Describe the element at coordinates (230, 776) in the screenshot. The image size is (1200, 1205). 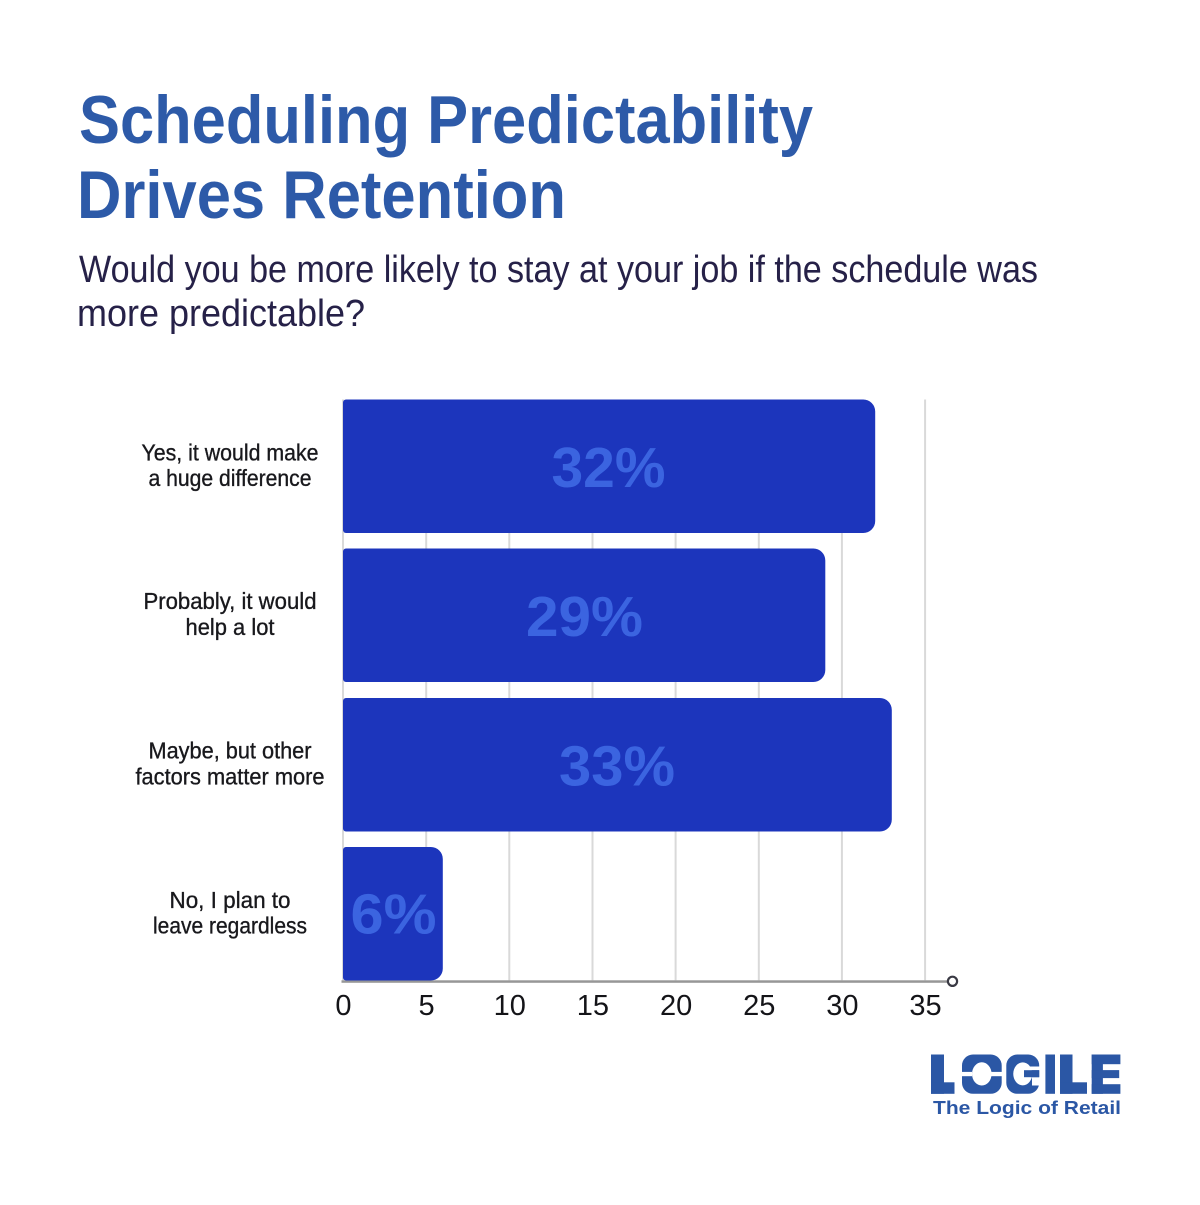
I see `svg-text: factors matter more` at that location.